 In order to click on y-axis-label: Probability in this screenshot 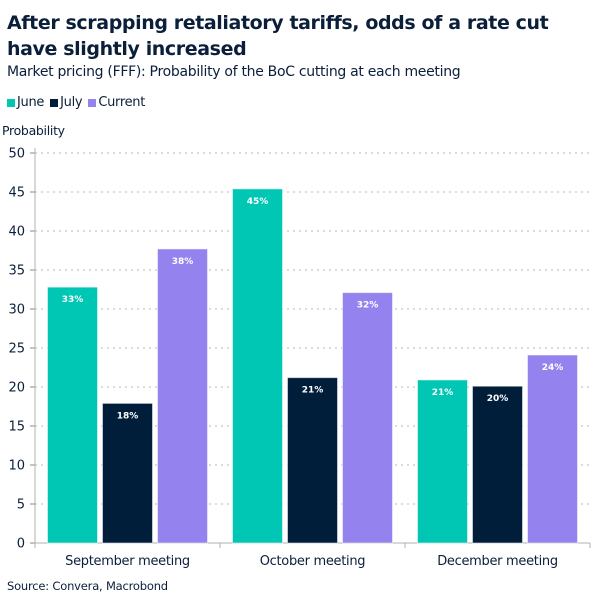, I will do `click(33, 130)`.